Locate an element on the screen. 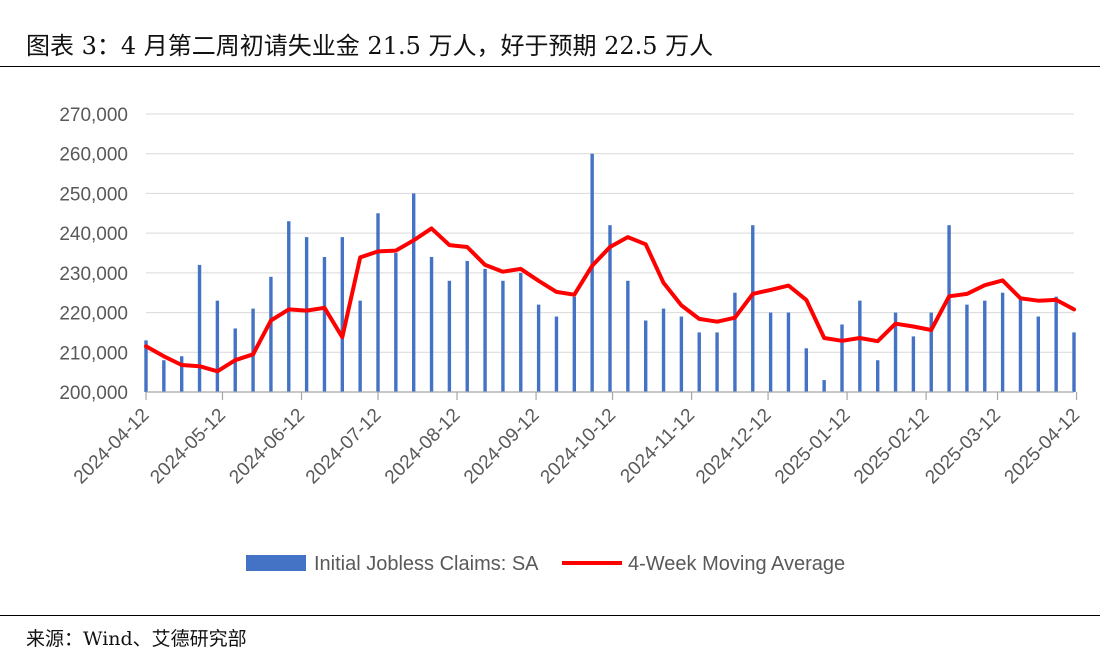 The width and height of the screenshot is (1105, 664). x-tick-label: 2024-08-12 is located at coordinates (423, 447).